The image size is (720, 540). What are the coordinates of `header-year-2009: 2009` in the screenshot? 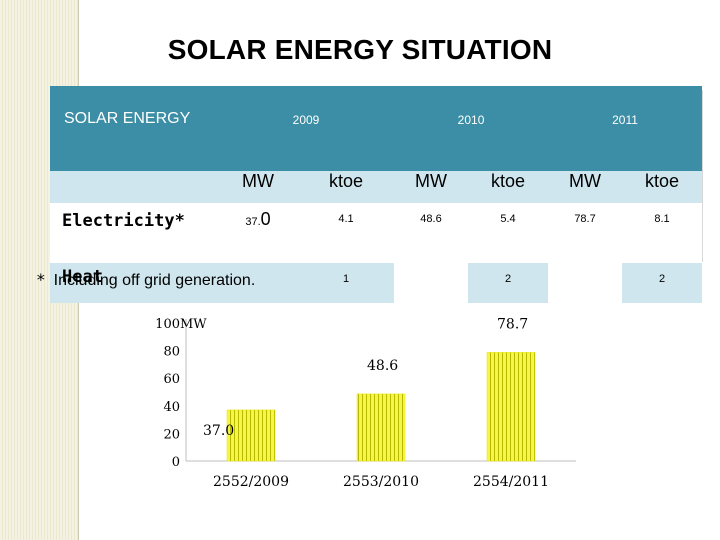 It's located at (306, 128).